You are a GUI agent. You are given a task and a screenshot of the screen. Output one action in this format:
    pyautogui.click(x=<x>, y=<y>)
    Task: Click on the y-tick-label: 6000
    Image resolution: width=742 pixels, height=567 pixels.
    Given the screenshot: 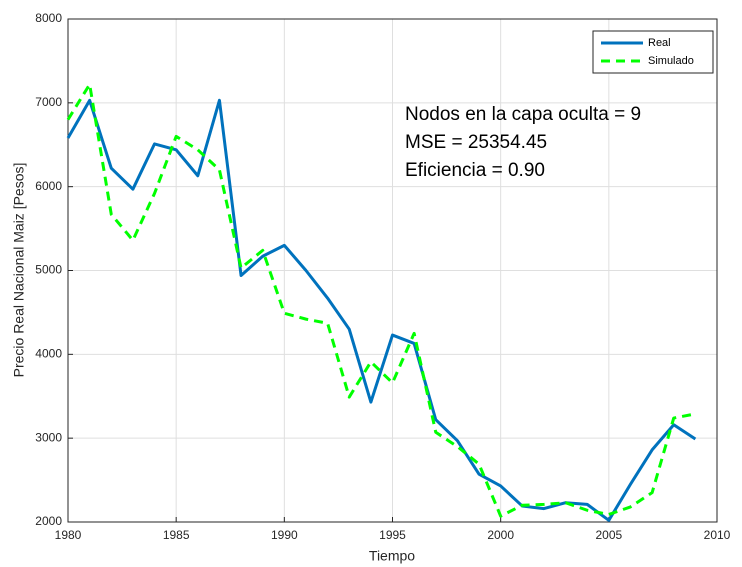 What is the action you would take?
    pyautogui.click(x=48, y=186)
    